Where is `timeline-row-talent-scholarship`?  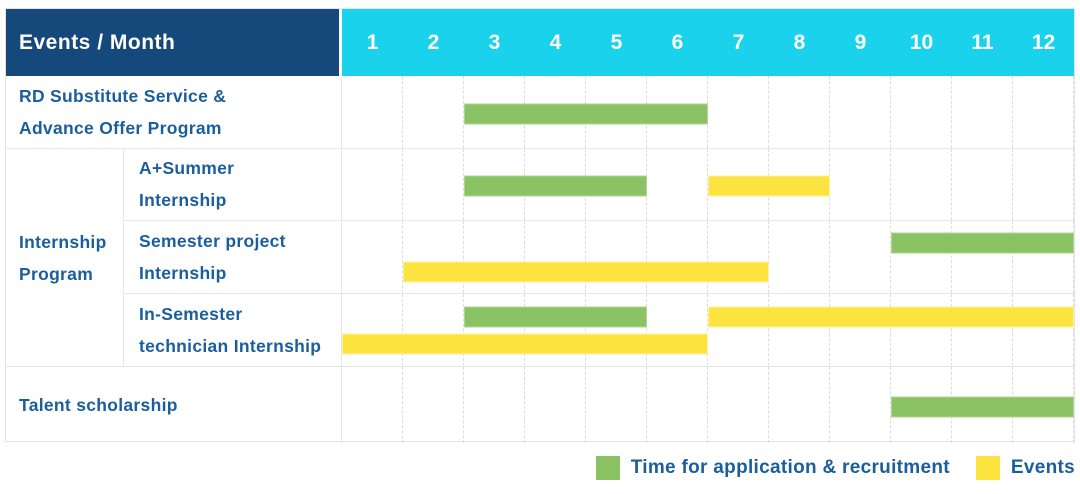
timeline-row-talent-scholarship is located at coordinates (708, 405).